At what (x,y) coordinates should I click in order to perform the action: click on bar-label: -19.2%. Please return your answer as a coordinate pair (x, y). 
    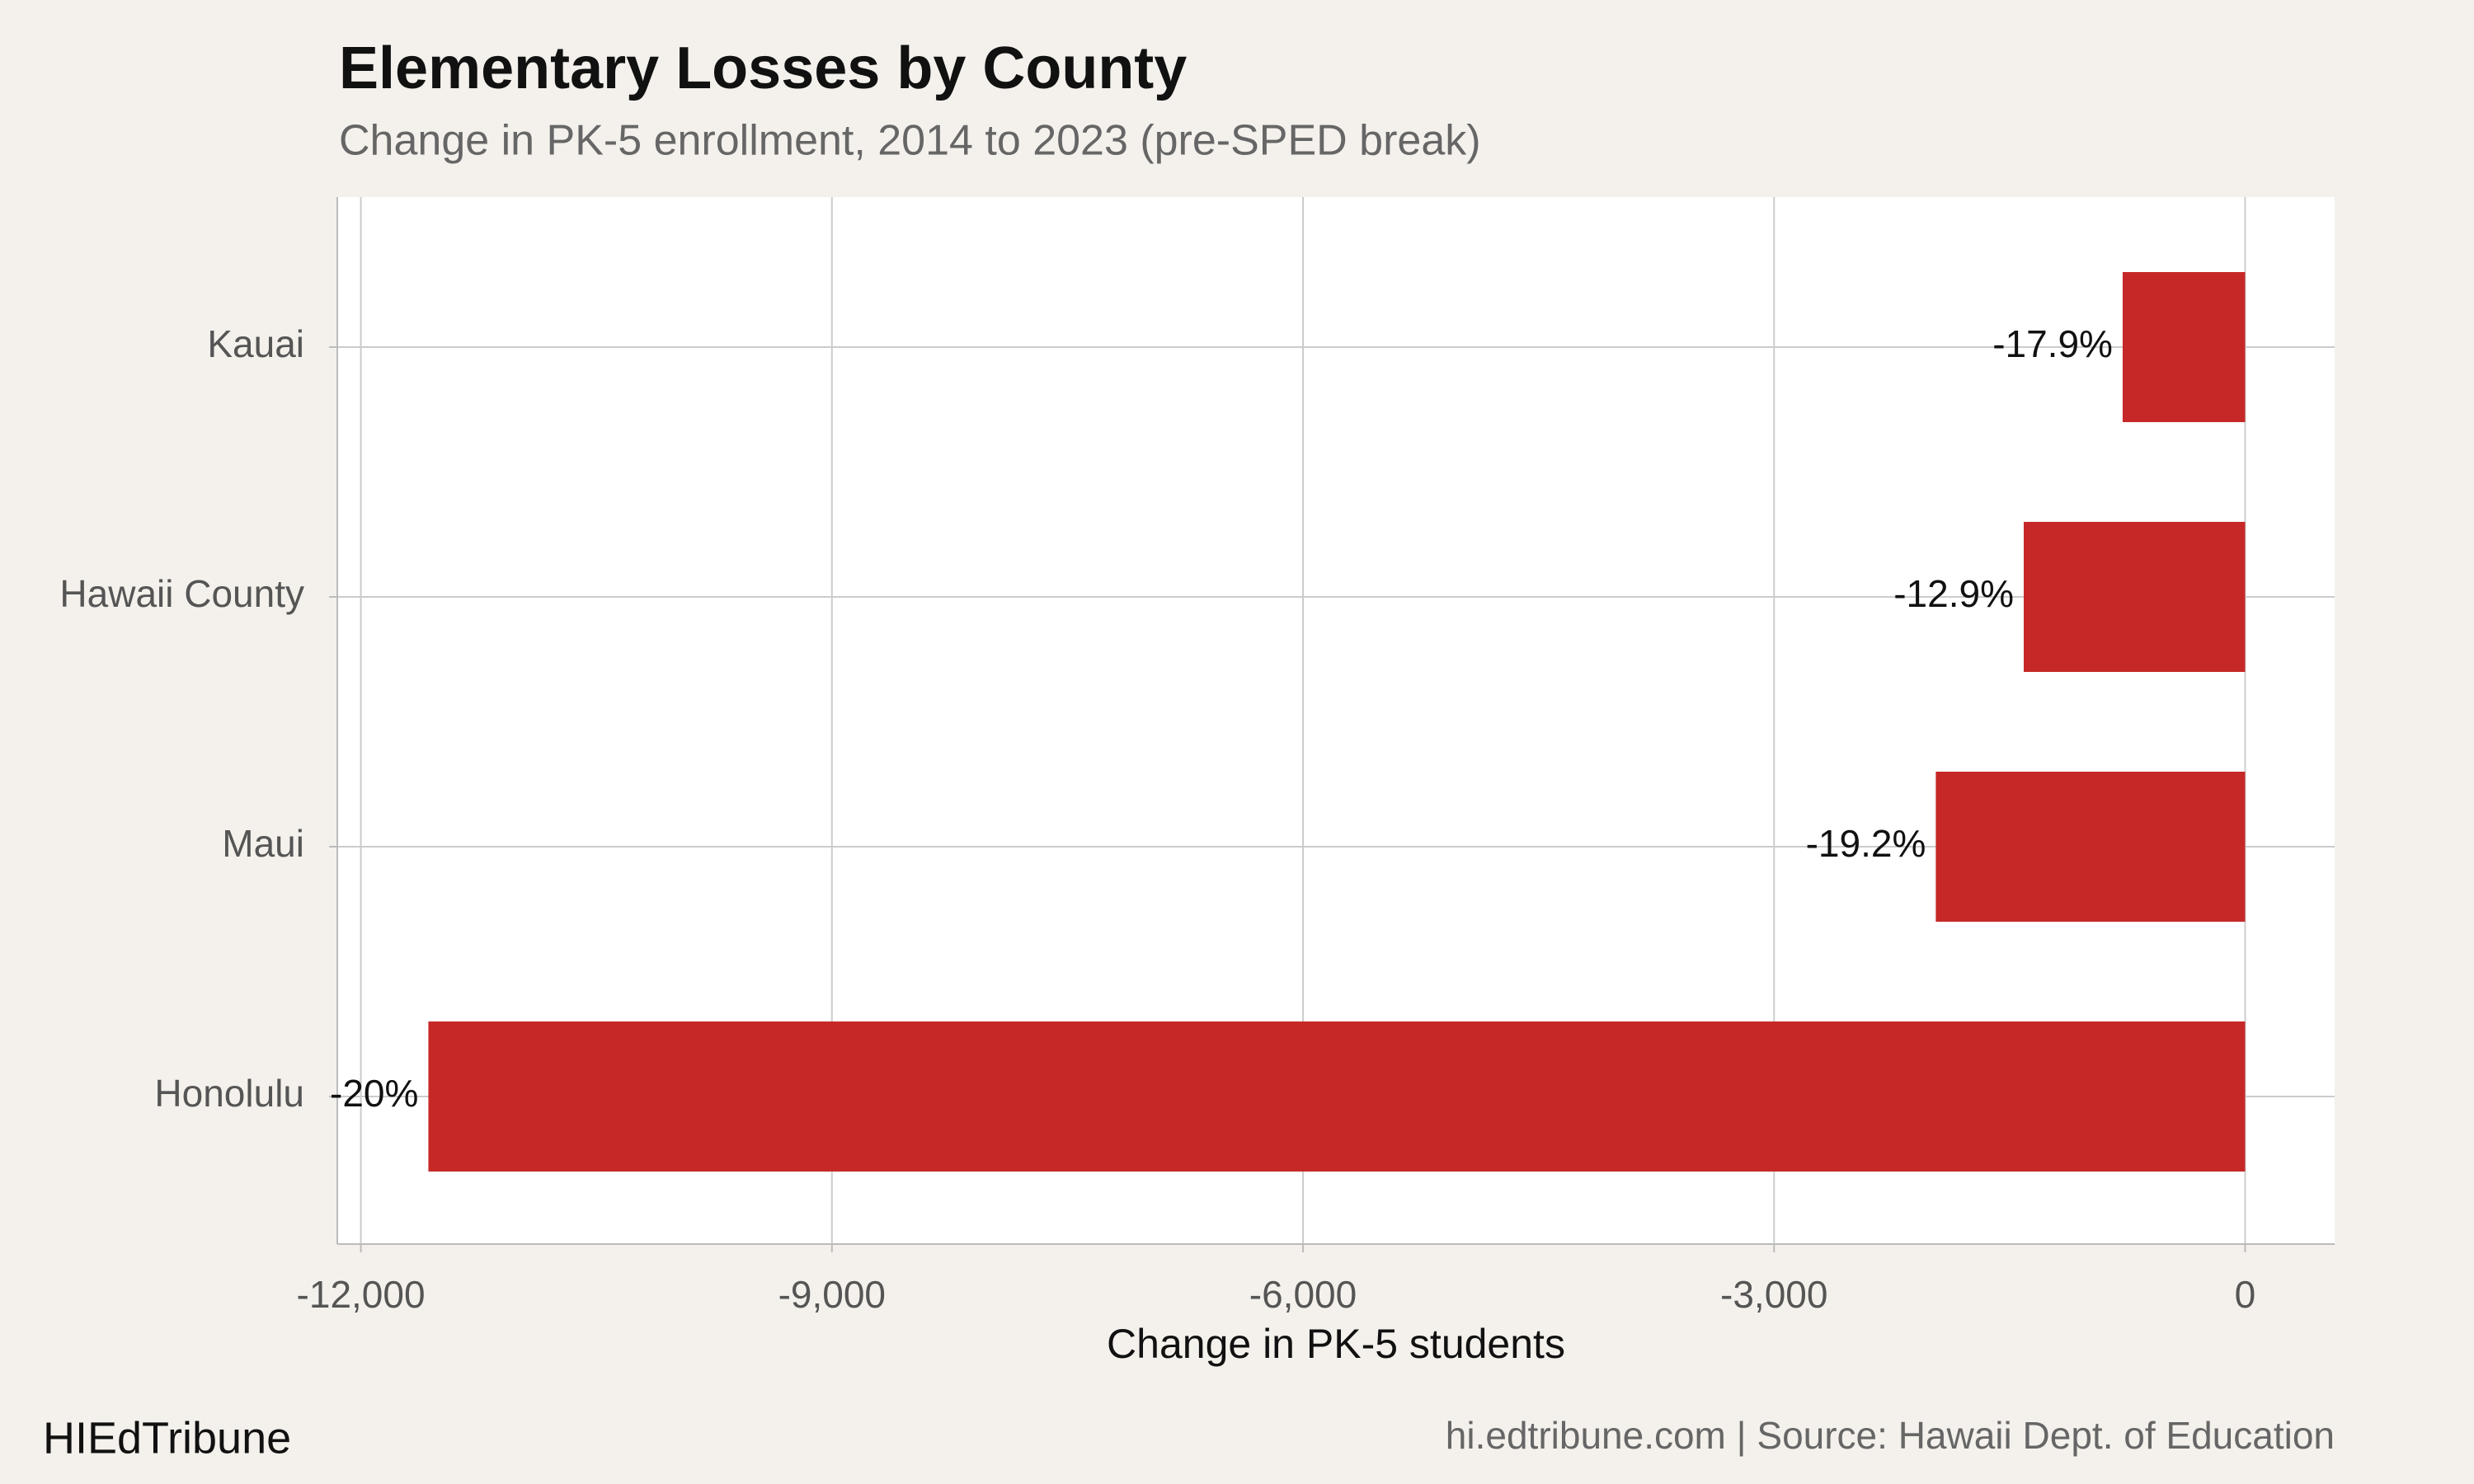
    Looking at the image, I should click on (1866, 843).